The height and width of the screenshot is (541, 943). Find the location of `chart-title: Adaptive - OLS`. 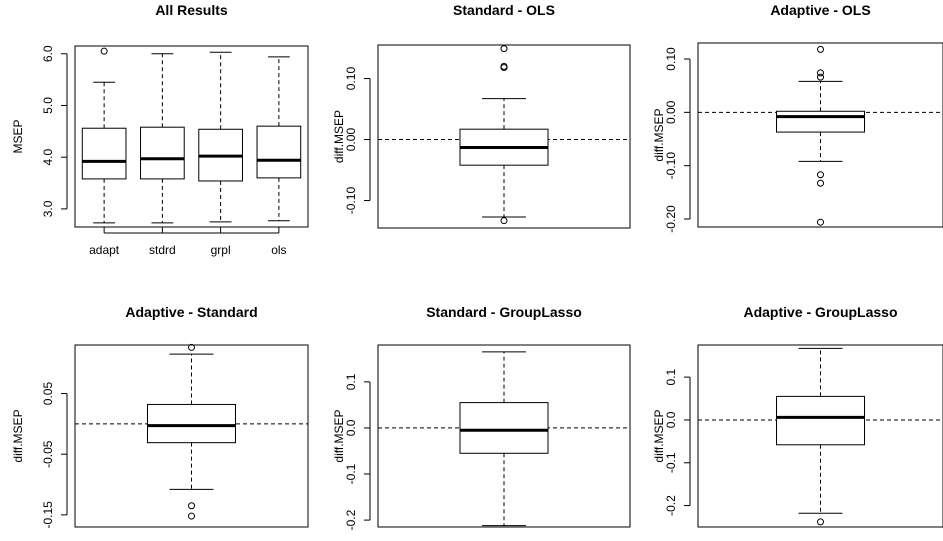

chart-title: Adaptive - OLS is located at coordinates (820, 10).